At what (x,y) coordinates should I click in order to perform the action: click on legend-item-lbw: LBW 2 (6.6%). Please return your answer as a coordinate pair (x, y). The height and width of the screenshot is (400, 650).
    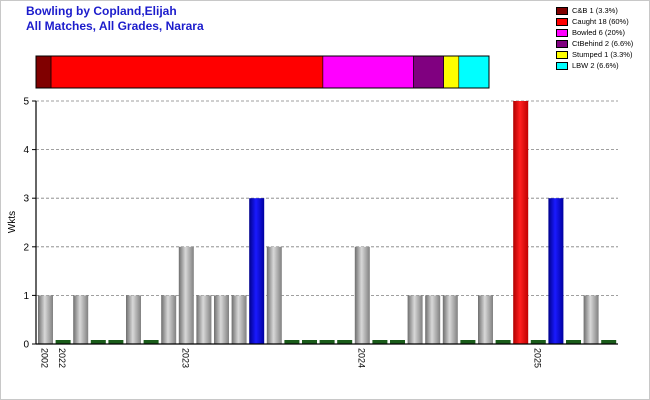
    Looking at the image, I should click on (594, 65).